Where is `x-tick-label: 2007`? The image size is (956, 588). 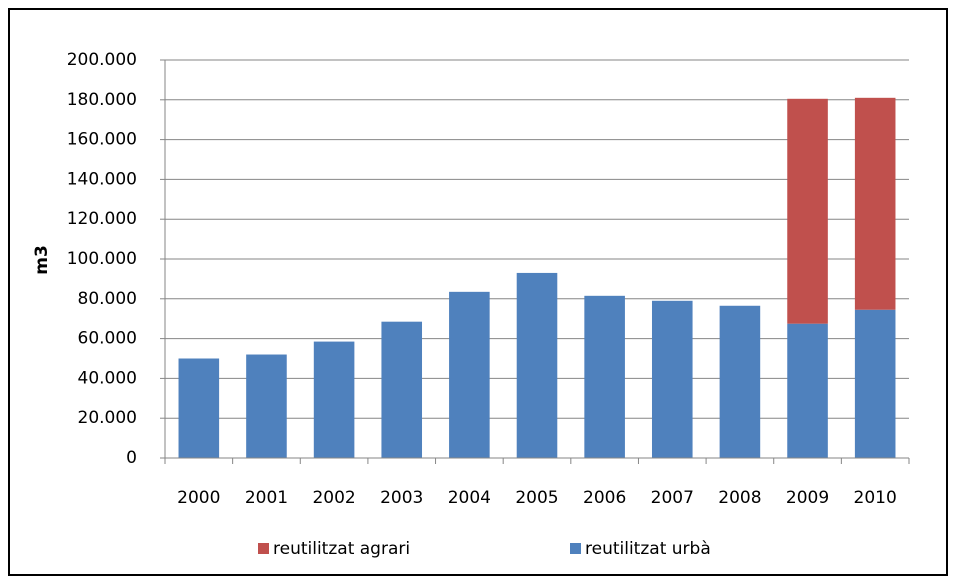 x-tick-label: 2007 is located at coordinates (672, 498).